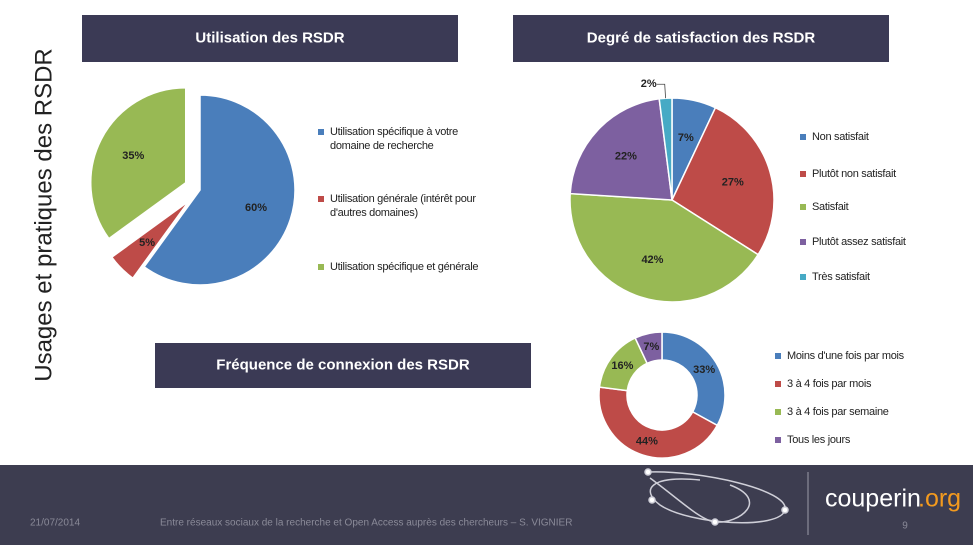  What do you see at coordinates (829, 384) in the screenshot?
I see `legend-label: 3 à 4 fois par mois` at bounding box center [829, 384].